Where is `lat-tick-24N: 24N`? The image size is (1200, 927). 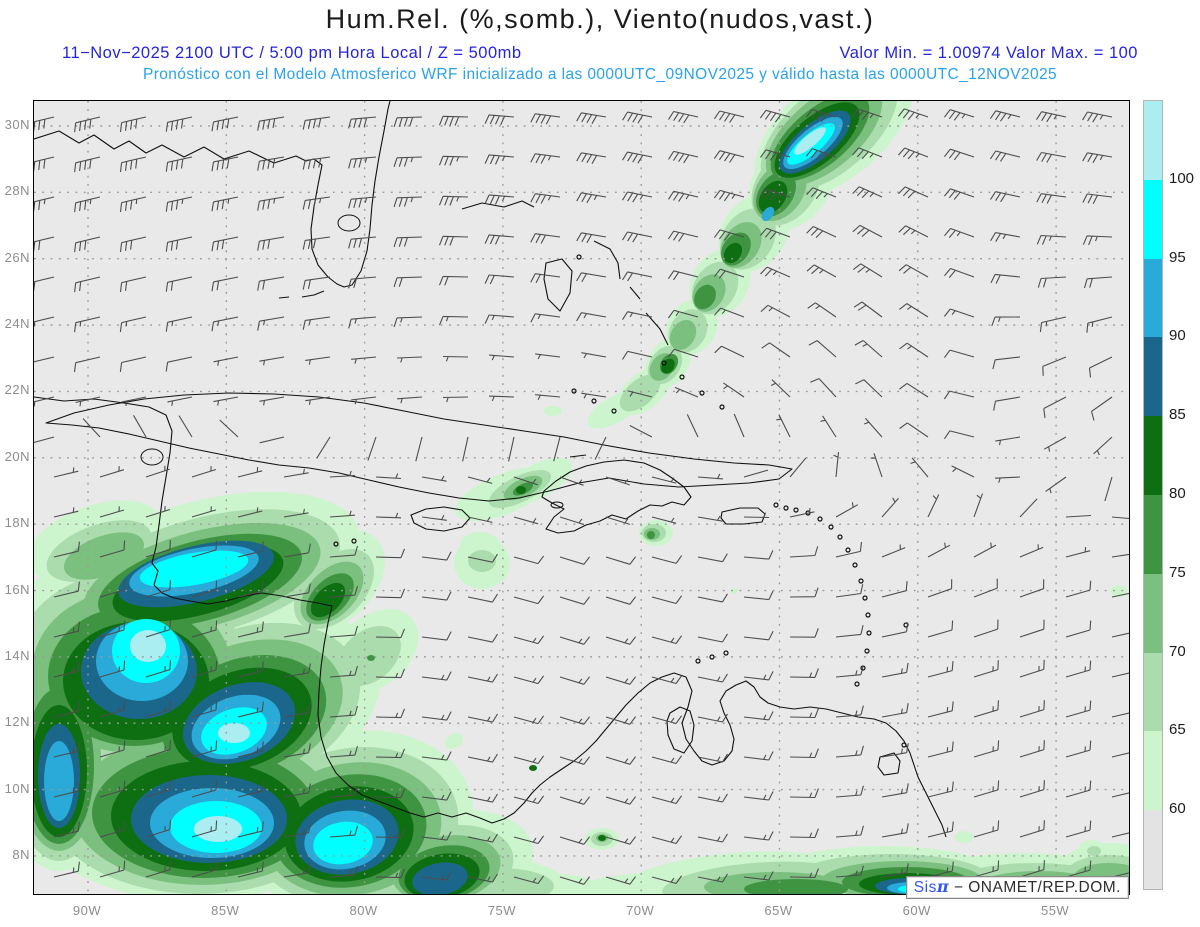
lat-tick-24N: 24N is located at coordinates (17, 324).